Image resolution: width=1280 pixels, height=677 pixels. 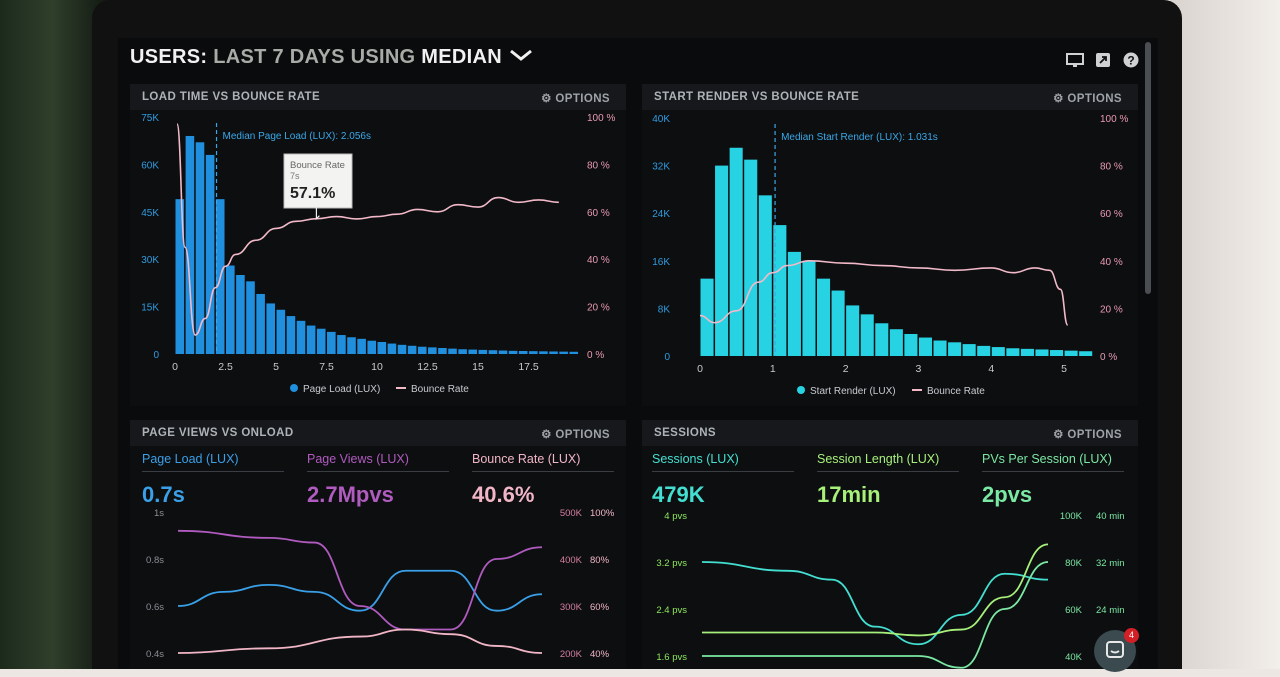 I want to click on help-icon: ?, so click(x=1131, y=60).